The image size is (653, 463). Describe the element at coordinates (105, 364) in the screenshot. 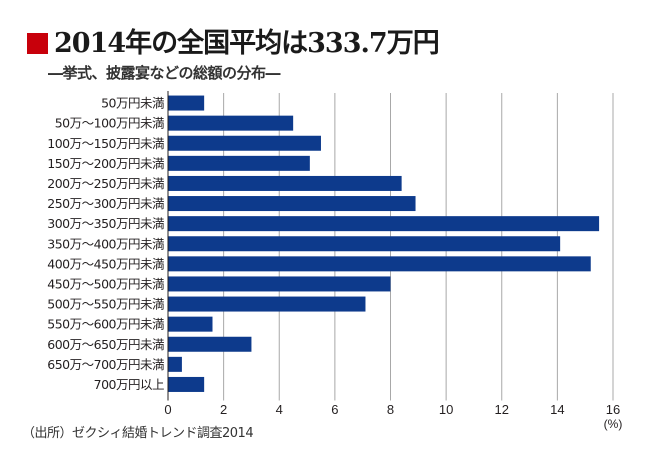

I see `category-label: 650万～700万円未満` at that location.